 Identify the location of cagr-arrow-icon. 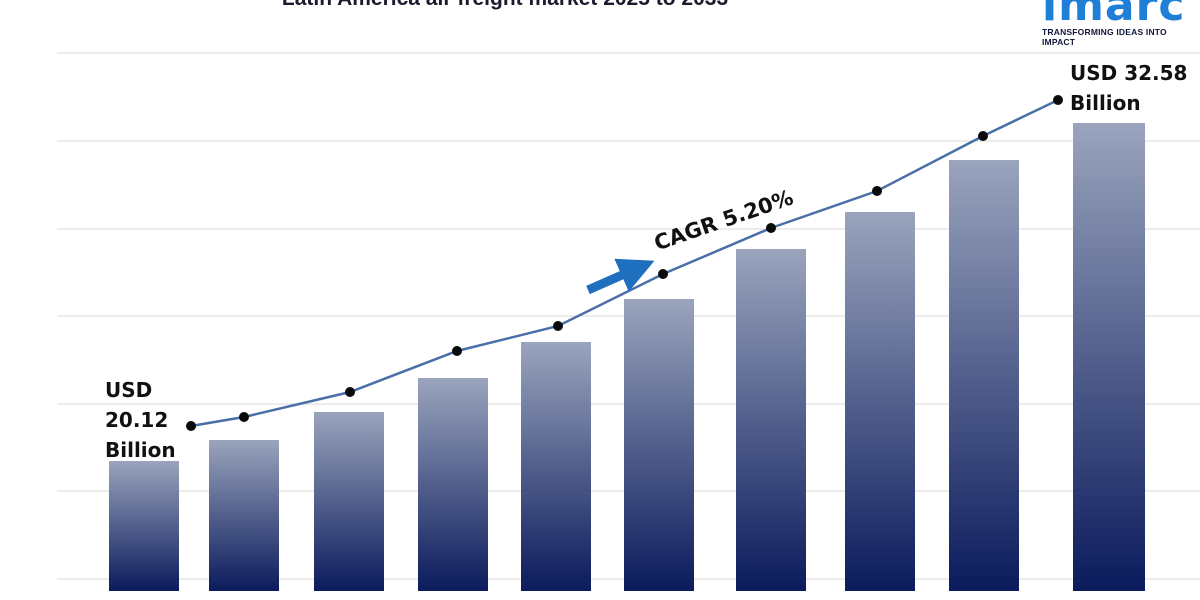
(620, 276).